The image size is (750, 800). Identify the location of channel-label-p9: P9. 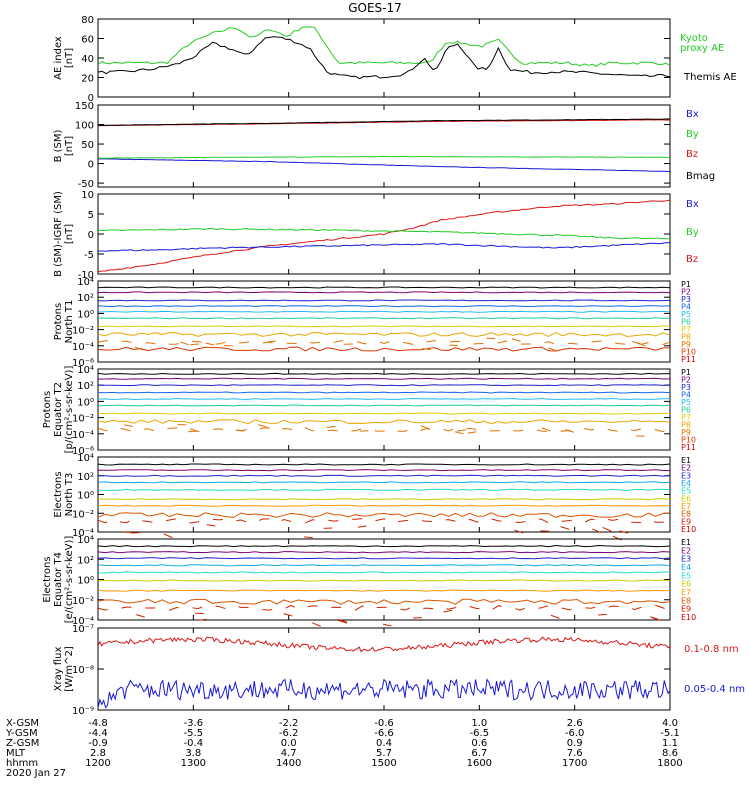
(686, 432).